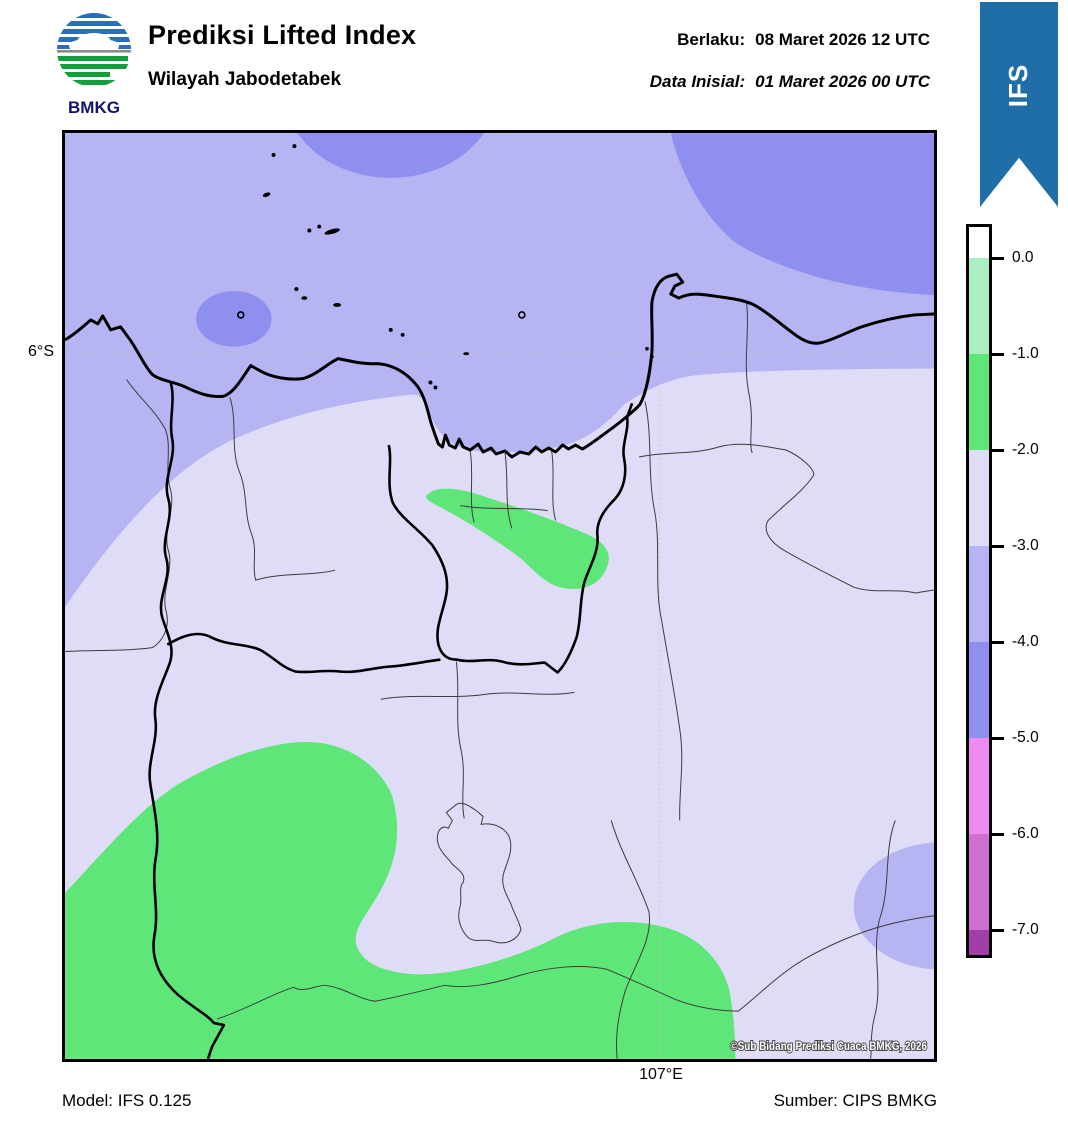 The image size is (1068, 1128). What do you see at coordinates (94, 42) in the screenshot?
I see `logo-cloud` at bounding box center [94, 42].